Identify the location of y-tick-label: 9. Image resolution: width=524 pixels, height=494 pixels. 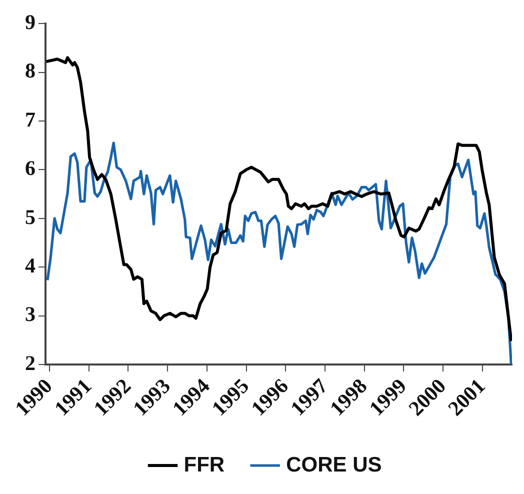
(30, 22).